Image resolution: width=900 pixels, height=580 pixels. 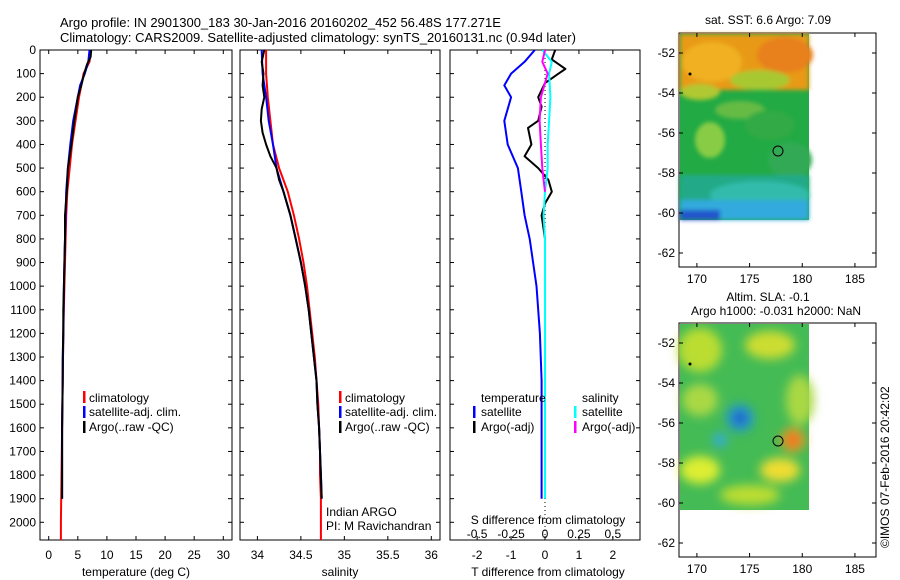 What do you see at coordinates (77, 555) in the screenshot?
I see `x-tick-label: 5` at bounding box center [77, 555].